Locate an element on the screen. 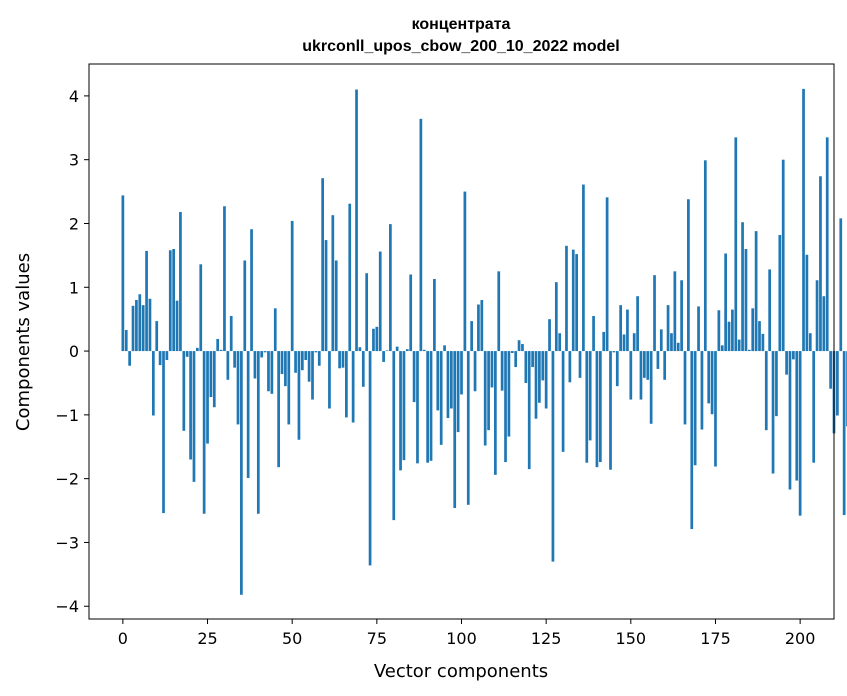  x-tick-label: 25 is located at coordinates (207, 638).